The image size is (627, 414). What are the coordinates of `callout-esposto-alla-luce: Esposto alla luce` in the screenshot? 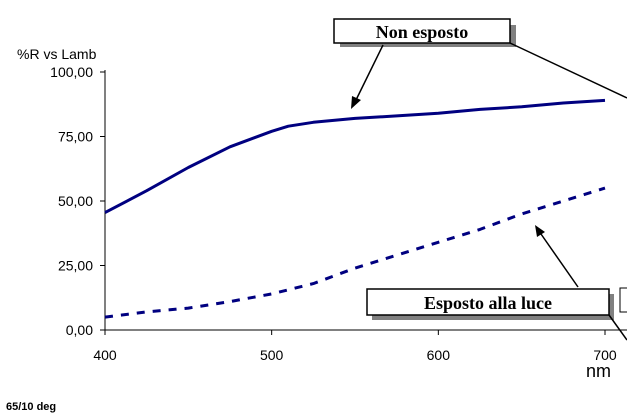 It's located at (496, 283).